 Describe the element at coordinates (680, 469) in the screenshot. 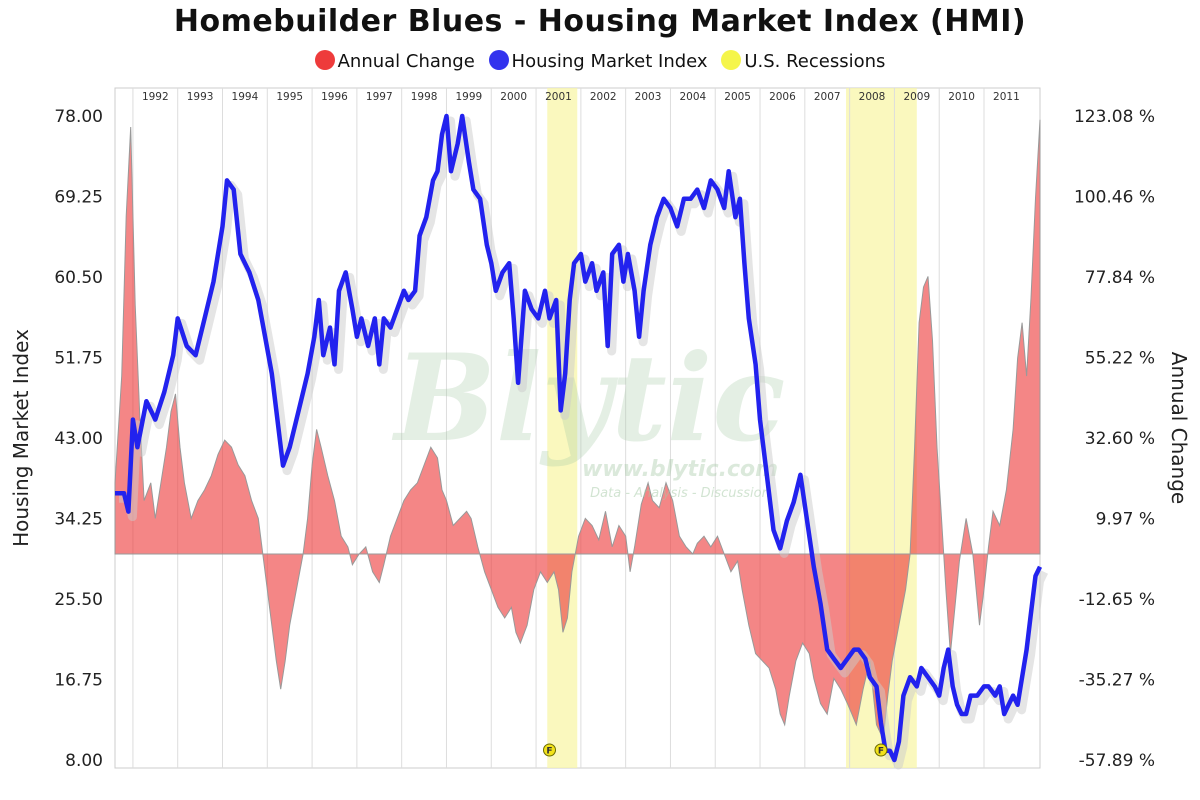

I see `watermark-url: www.blytic.com` at that location.